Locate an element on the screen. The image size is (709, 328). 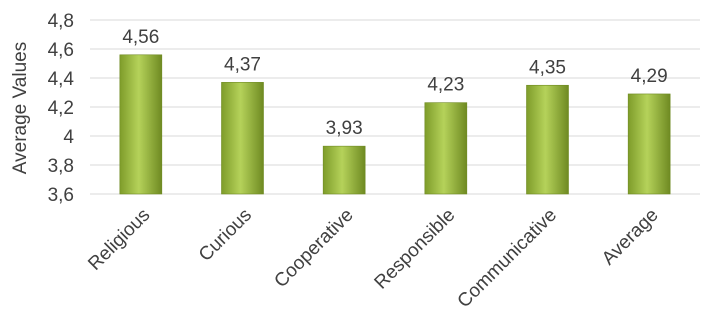
data-label: 4,29 is located at coordinates (649, 76).